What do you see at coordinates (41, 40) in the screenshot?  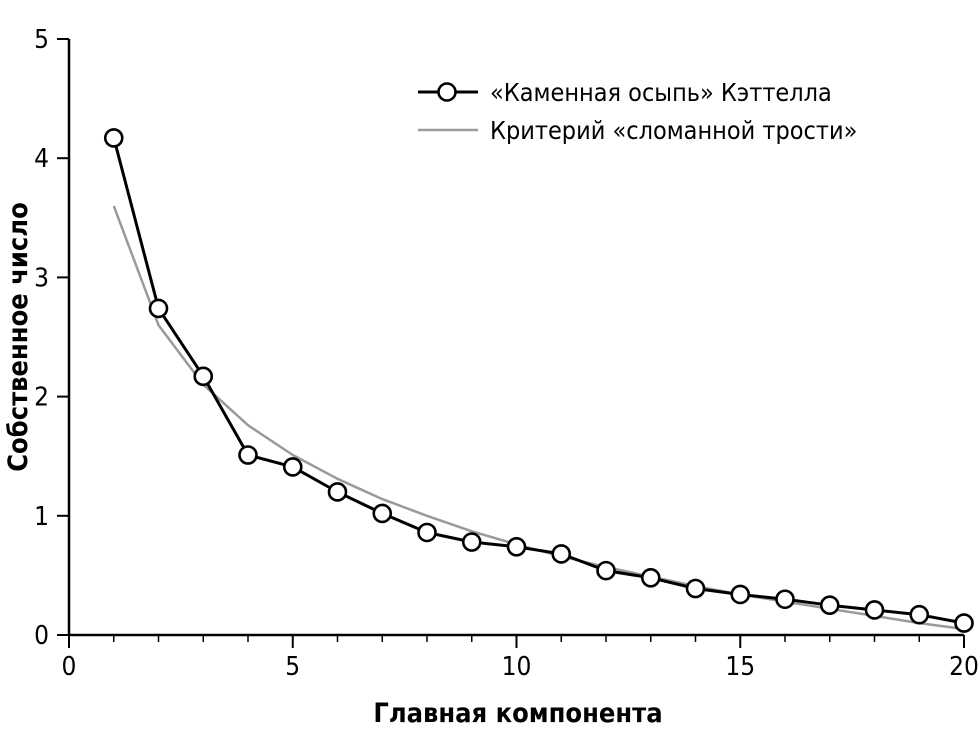 I see `y-tick-label: 5` at bounding box center [41, 40].